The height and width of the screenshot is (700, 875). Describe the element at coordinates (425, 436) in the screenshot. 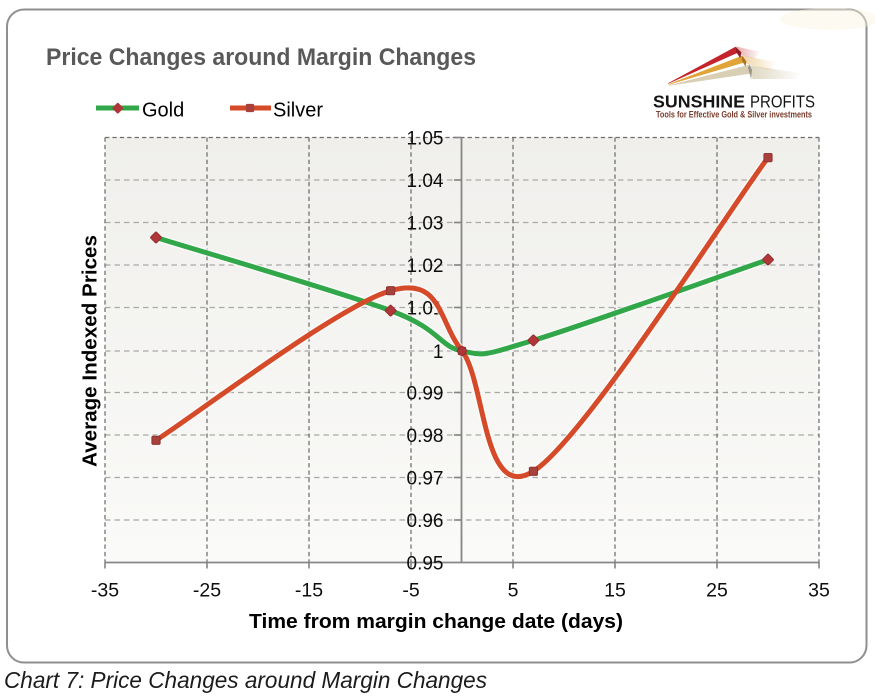

I see `svg-text: 0.98` at that location.